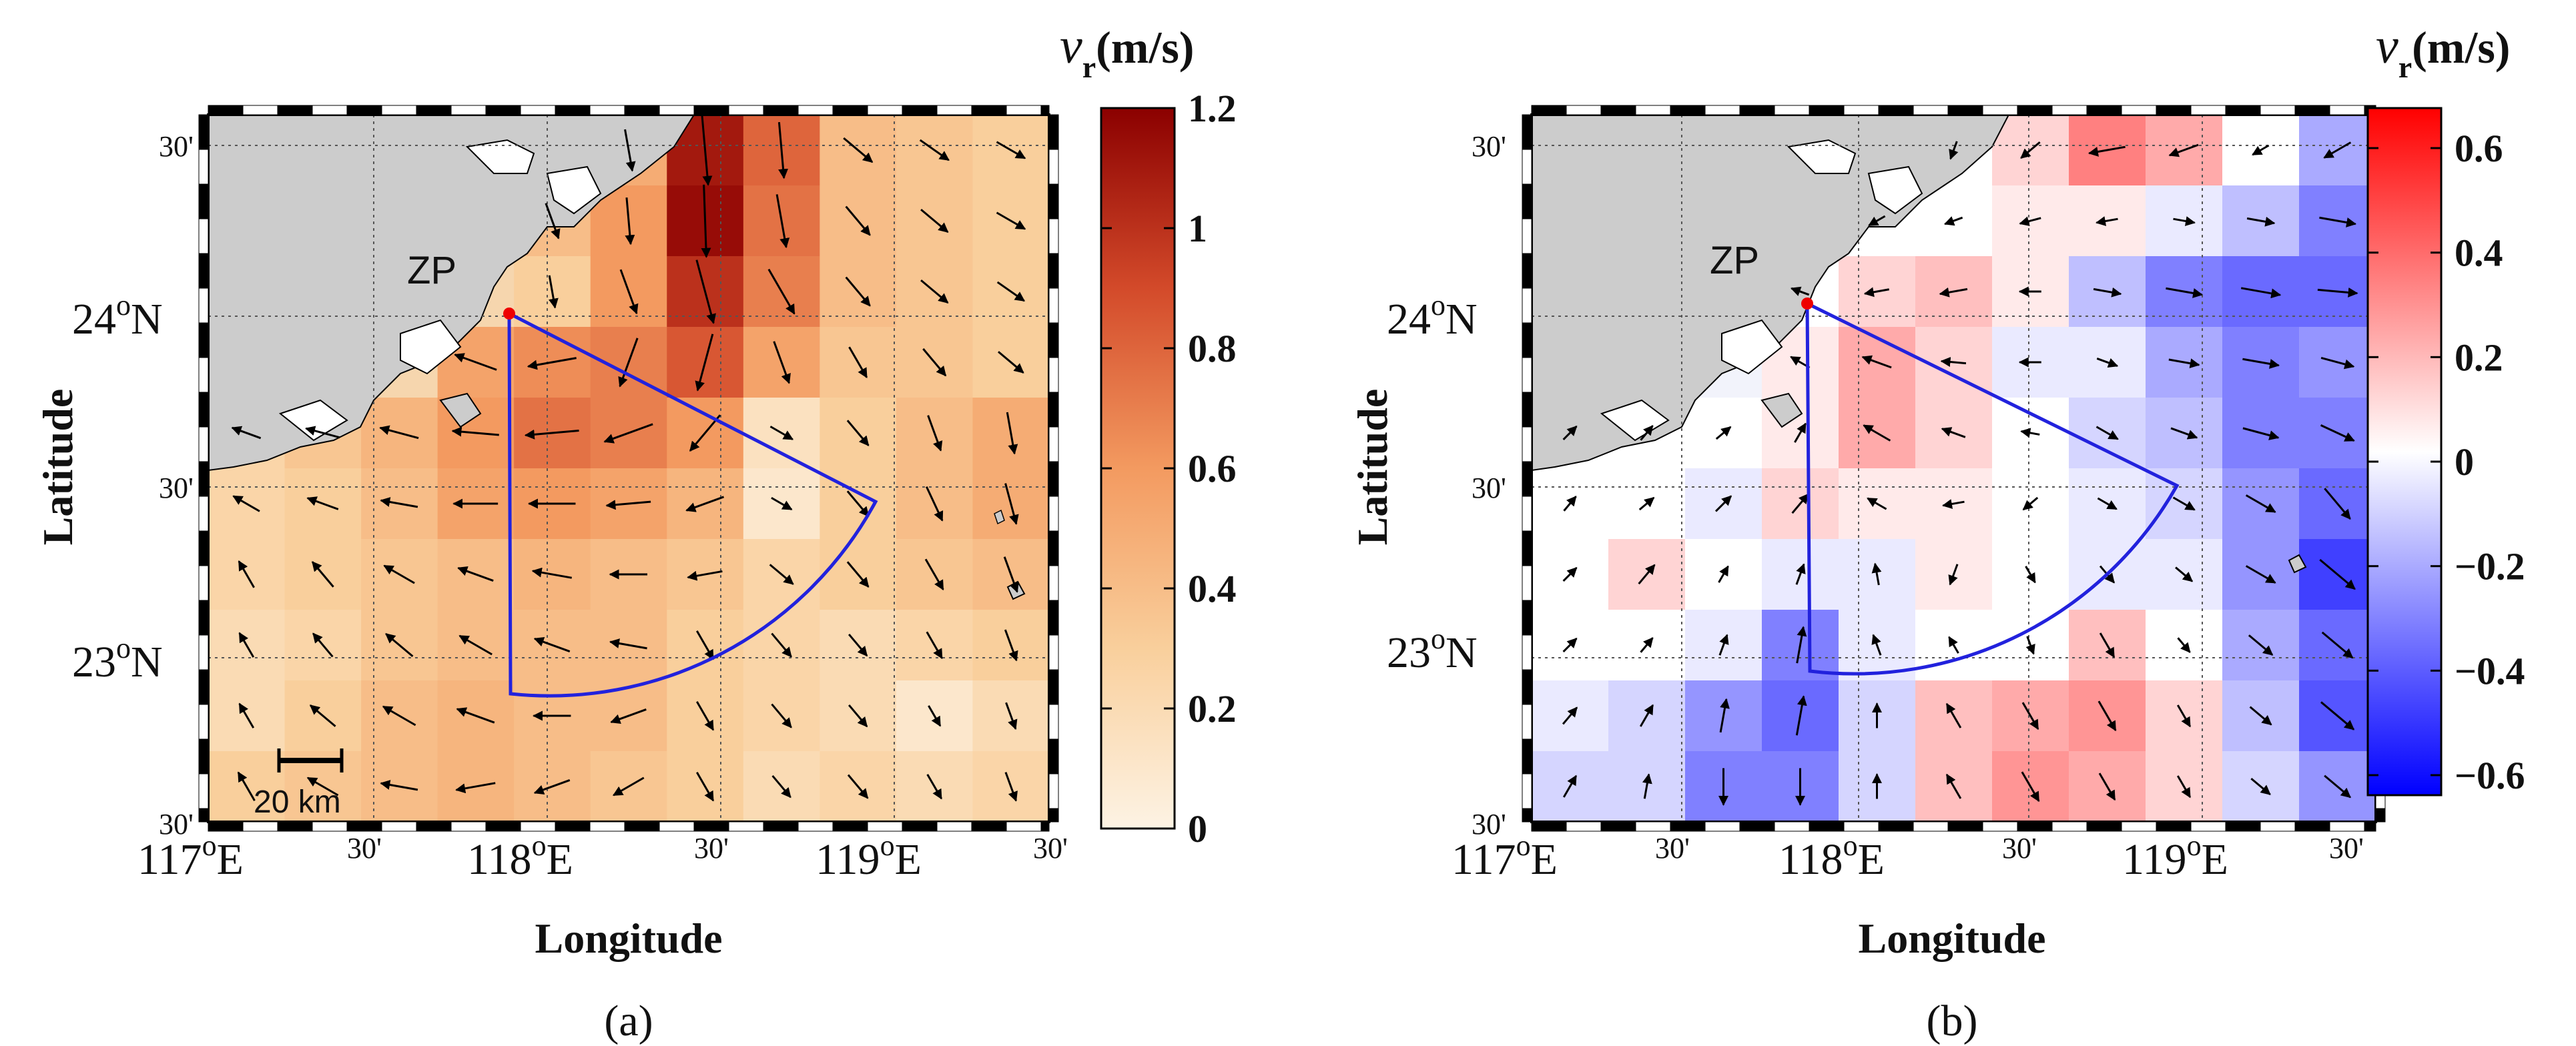 The height and width of the screenshot is (1046, 2576). Describe the element at coordinates (693, 504) in the screenshot. I see `radar-coverage-sector-a` at that location.